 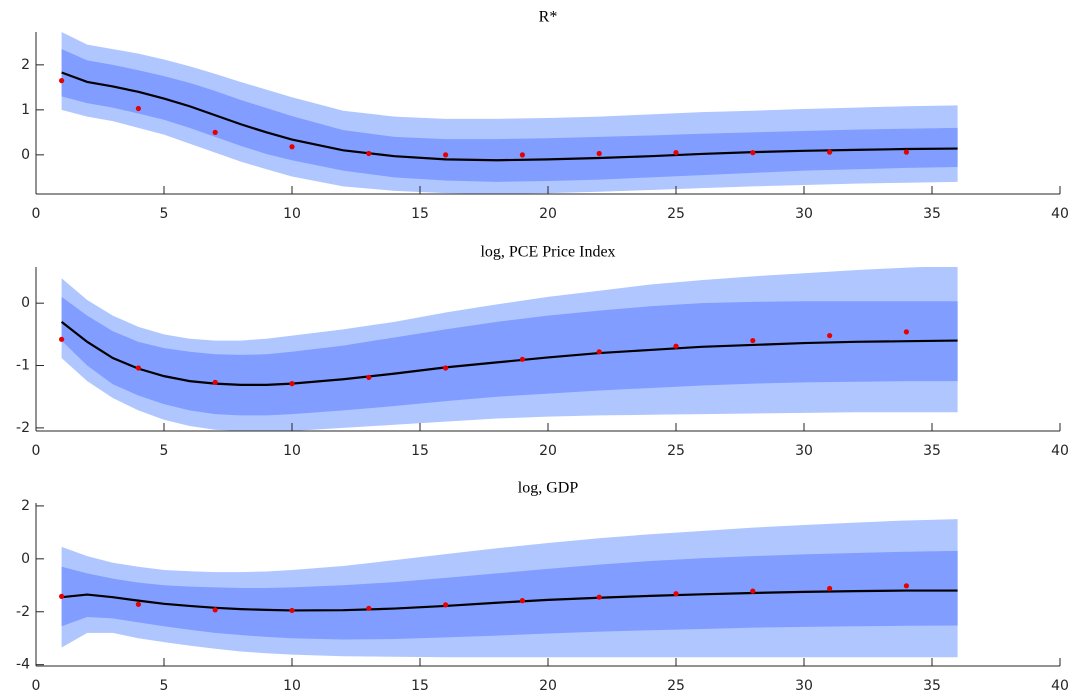 What do you see at coordinates (25, 110) in the screenshot?
I see `y-tick-label: 1` at bounding box center [25, 110].